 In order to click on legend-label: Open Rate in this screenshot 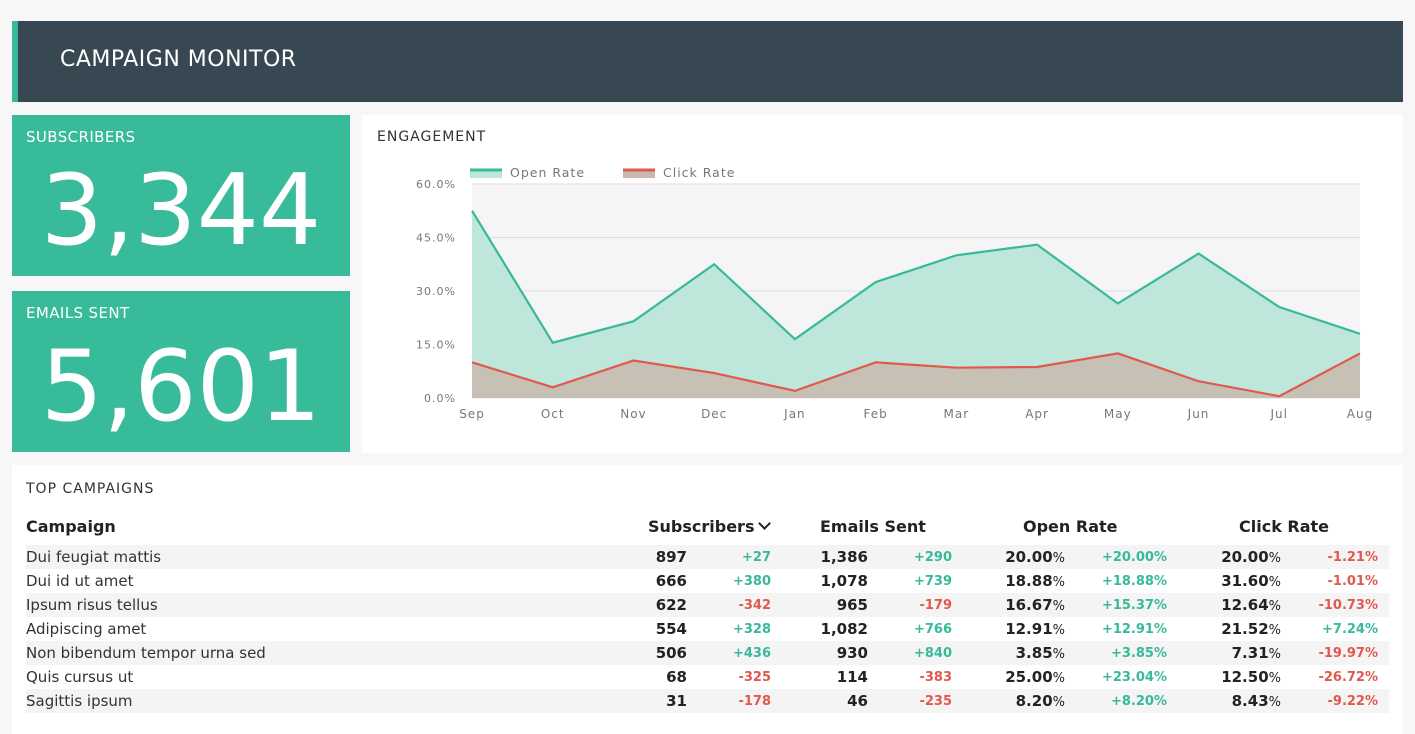, I will do `click(547, 172)`.